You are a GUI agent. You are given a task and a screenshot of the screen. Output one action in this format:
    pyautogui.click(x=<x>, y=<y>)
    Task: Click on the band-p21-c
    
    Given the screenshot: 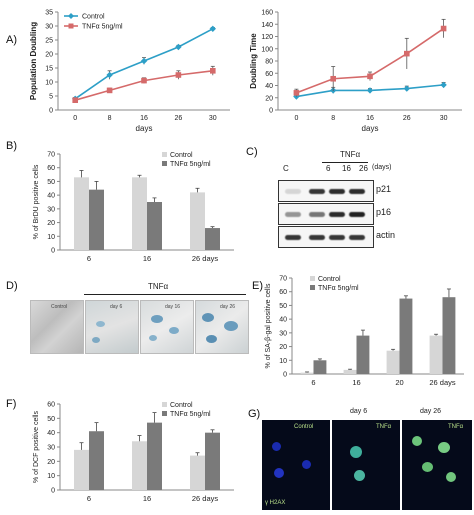 What is the action you would take?
    pyautogui.click(x=293, y=191)
    